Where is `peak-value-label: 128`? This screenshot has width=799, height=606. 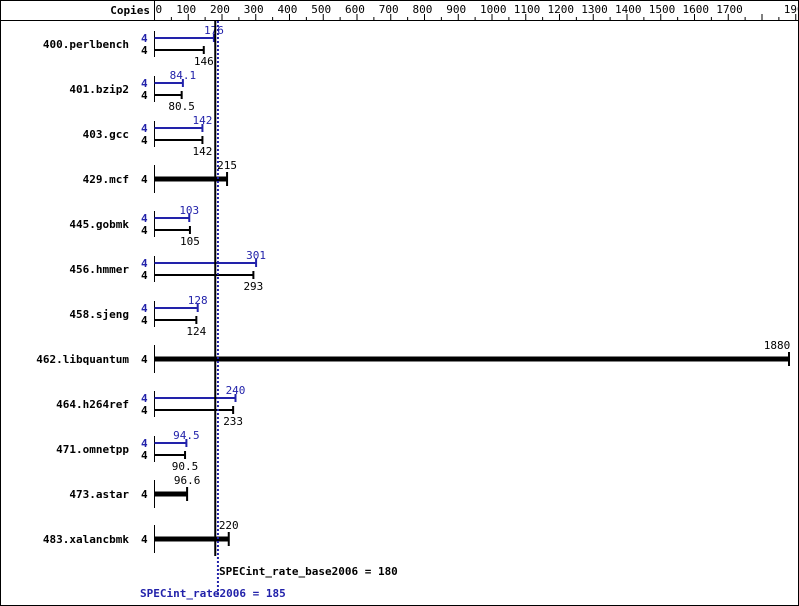 peak-value-label: 128 is located at coordinates (198, 300).